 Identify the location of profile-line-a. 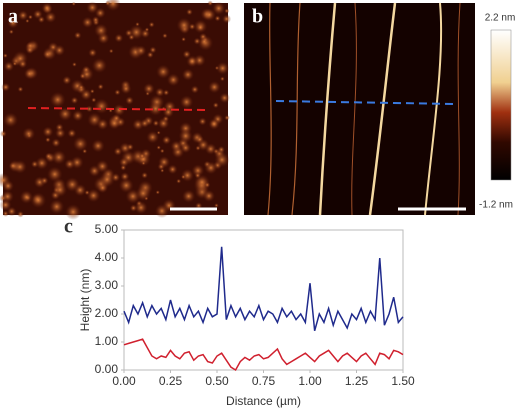
(116, 109).